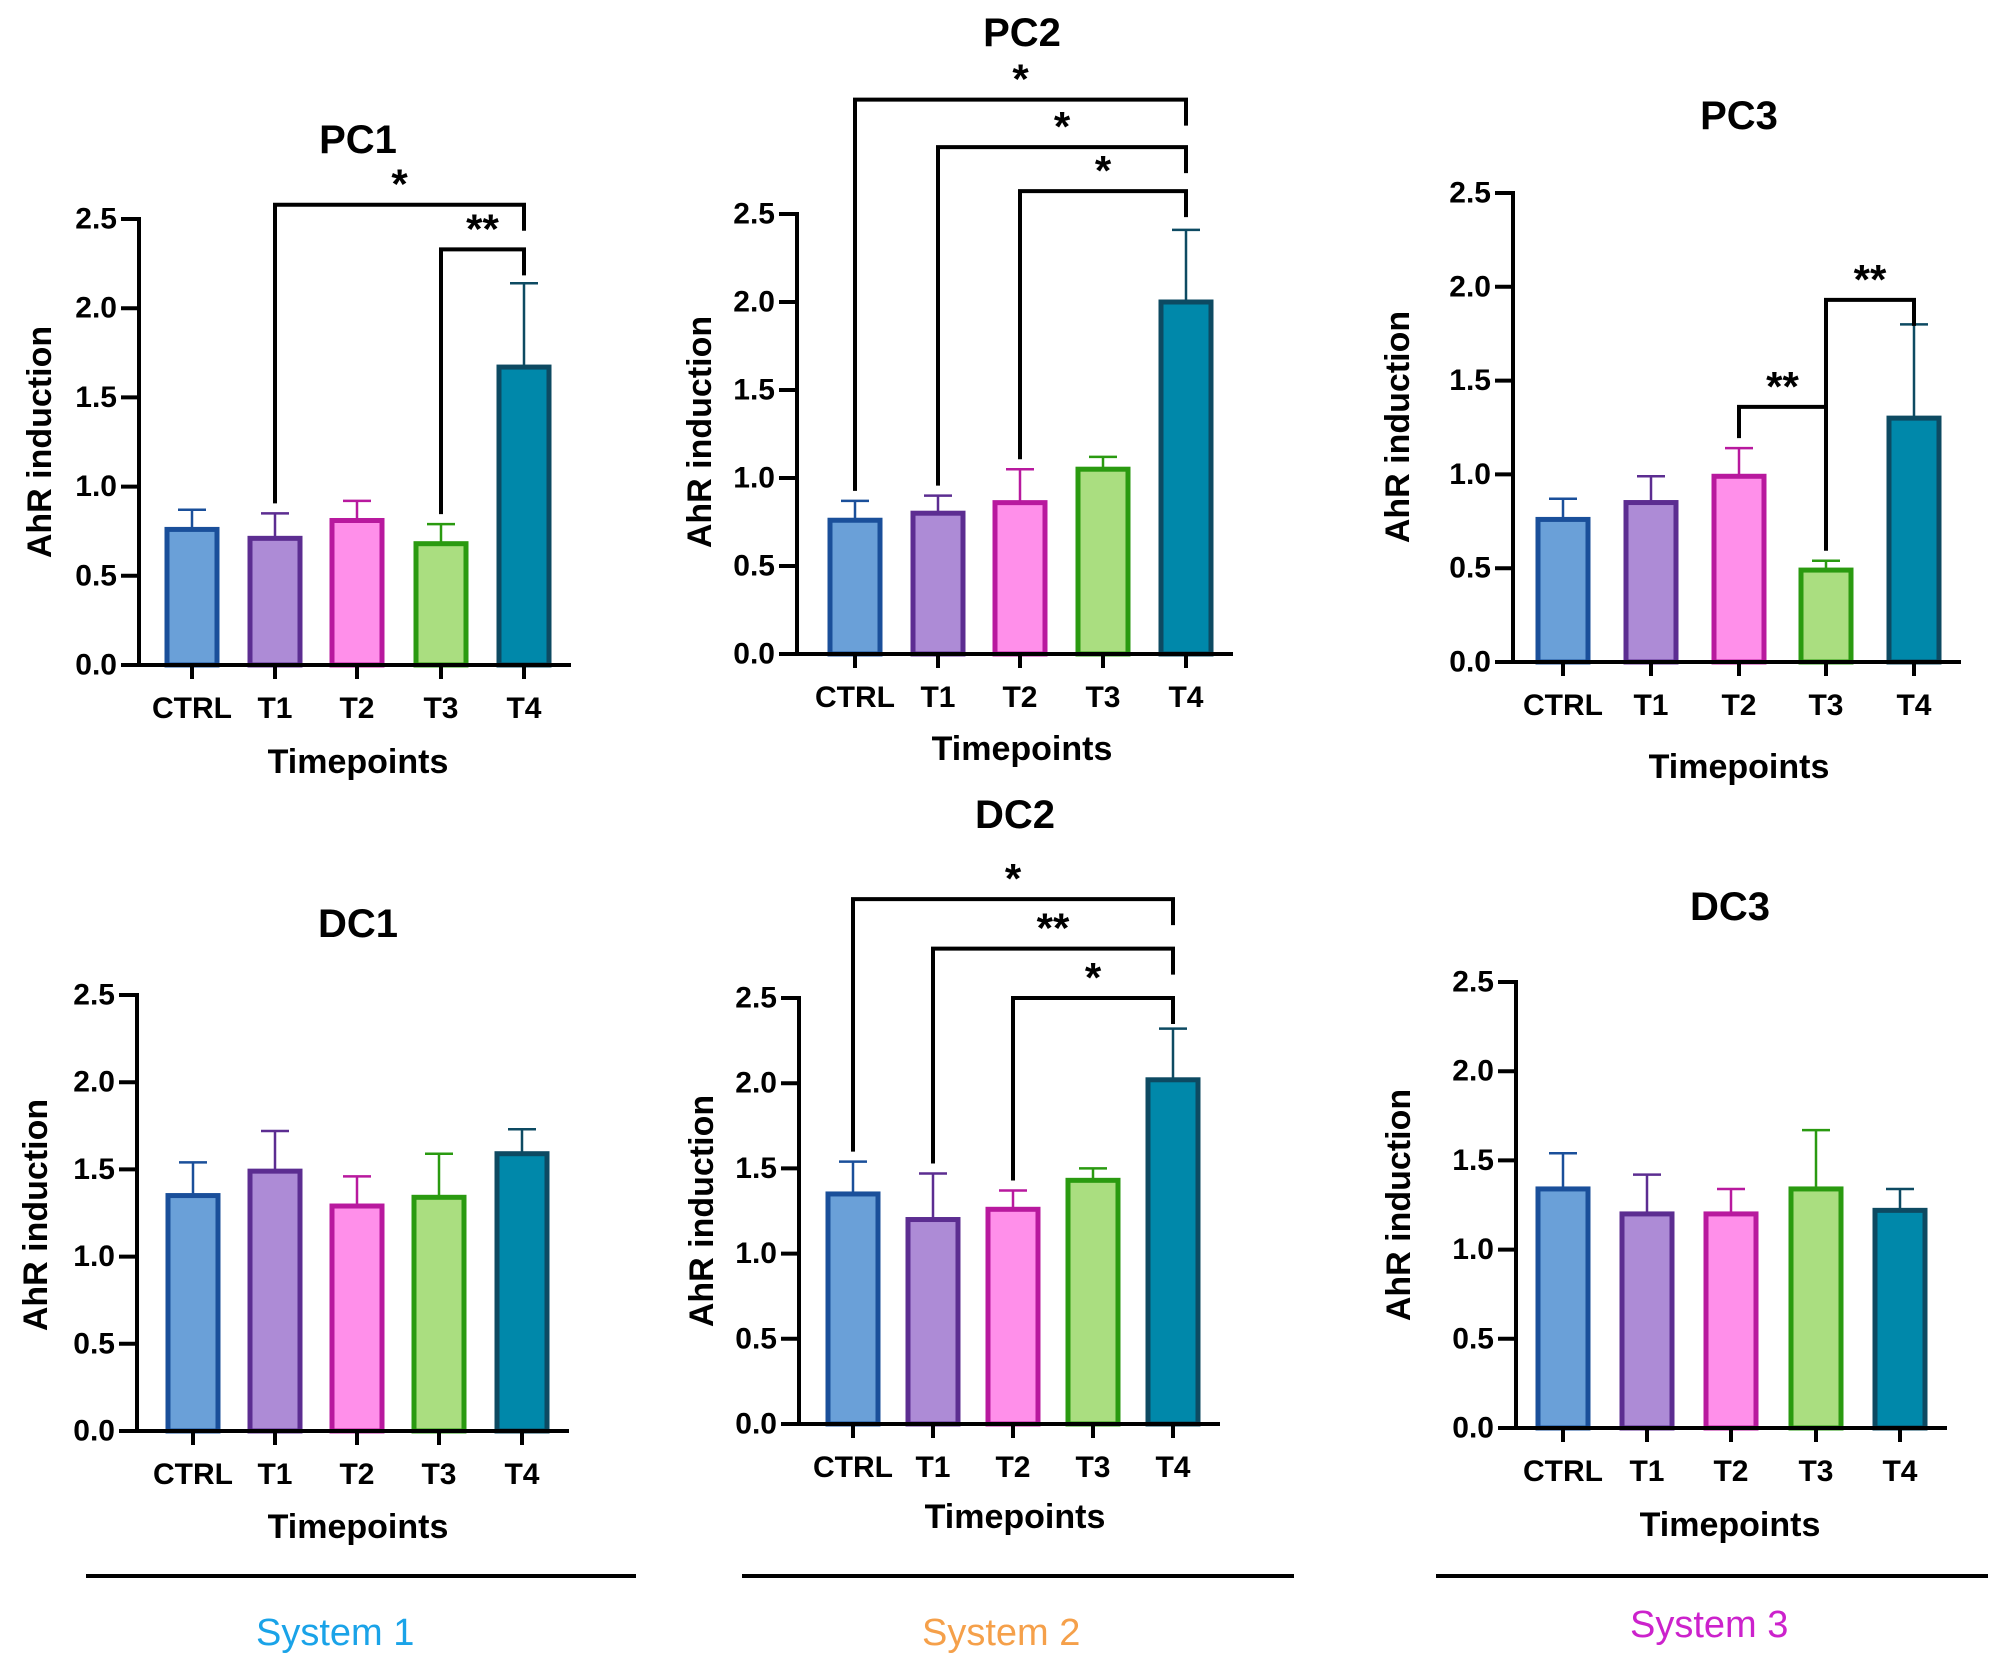 This screenshot has width=1998, height=1662. Describe the element at coordinates (358, 140) in the screenshot. I see `chart-title: PC1` at that location.